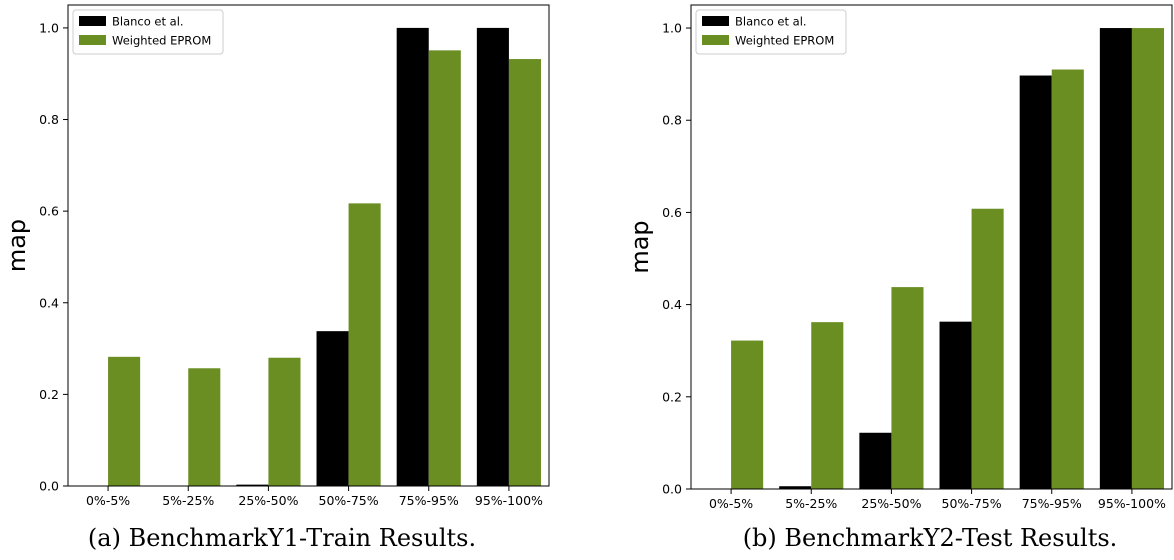  I want to click on figure-caption: (b) BenchmarkY2-Test Results., so click(930, 538).